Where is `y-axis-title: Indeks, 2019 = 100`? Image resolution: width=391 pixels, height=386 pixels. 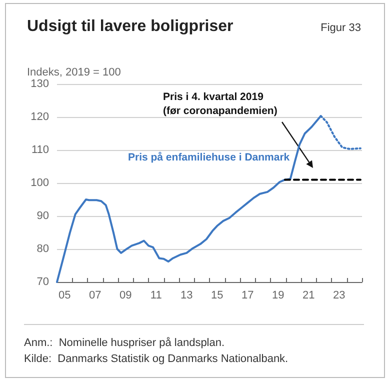 y-axis-title: Indeks, 2019 = 100 is located at coordinates (74, 72).